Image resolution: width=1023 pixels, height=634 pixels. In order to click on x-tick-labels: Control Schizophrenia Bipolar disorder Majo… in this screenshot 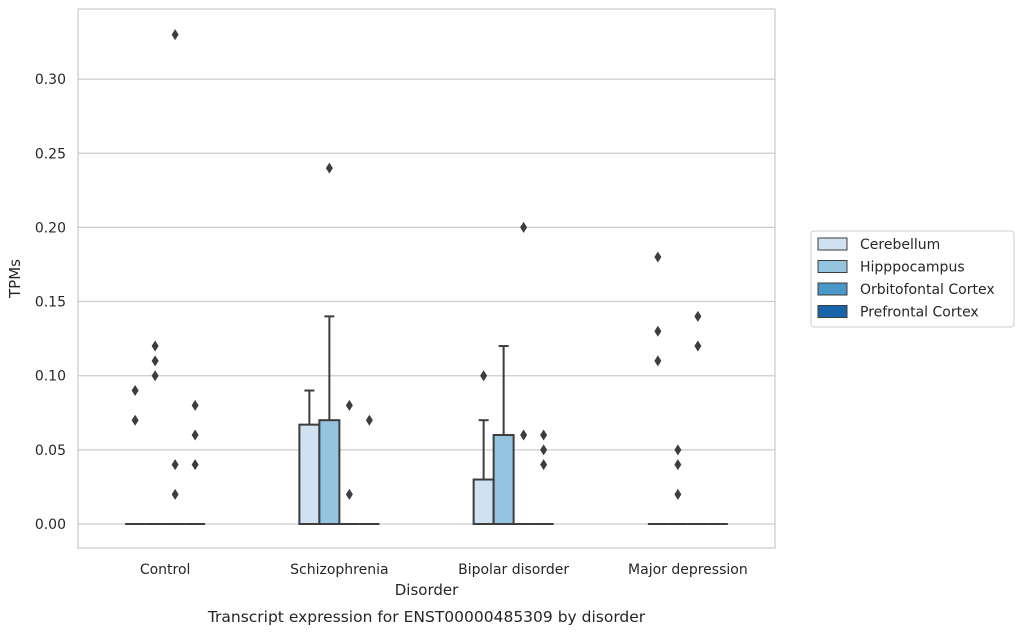, I will do `click(444, 570)`.